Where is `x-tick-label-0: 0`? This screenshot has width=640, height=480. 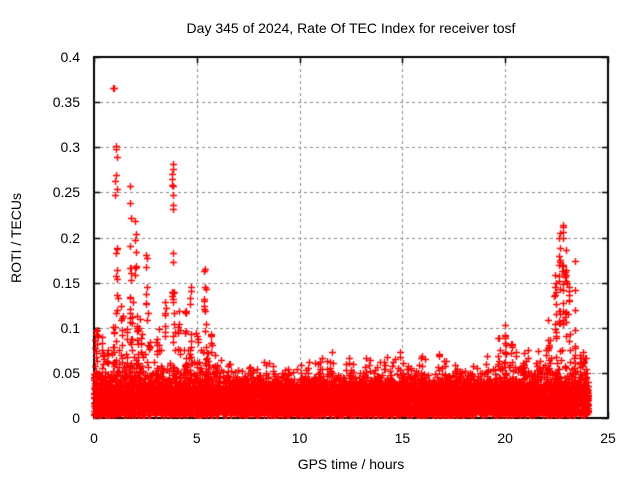 x-tick-label-0: 0 is located at coordinates (94, 438).